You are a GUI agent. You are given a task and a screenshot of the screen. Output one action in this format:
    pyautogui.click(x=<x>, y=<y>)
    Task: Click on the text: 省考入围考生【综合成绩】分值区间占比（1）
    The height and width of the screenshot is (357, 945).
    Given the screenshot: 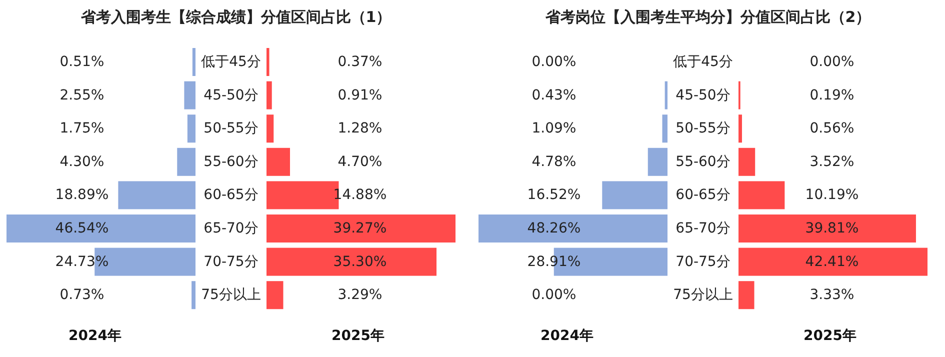 What is the action you would take?
    pyautogui.click(x=236, y=17)
    